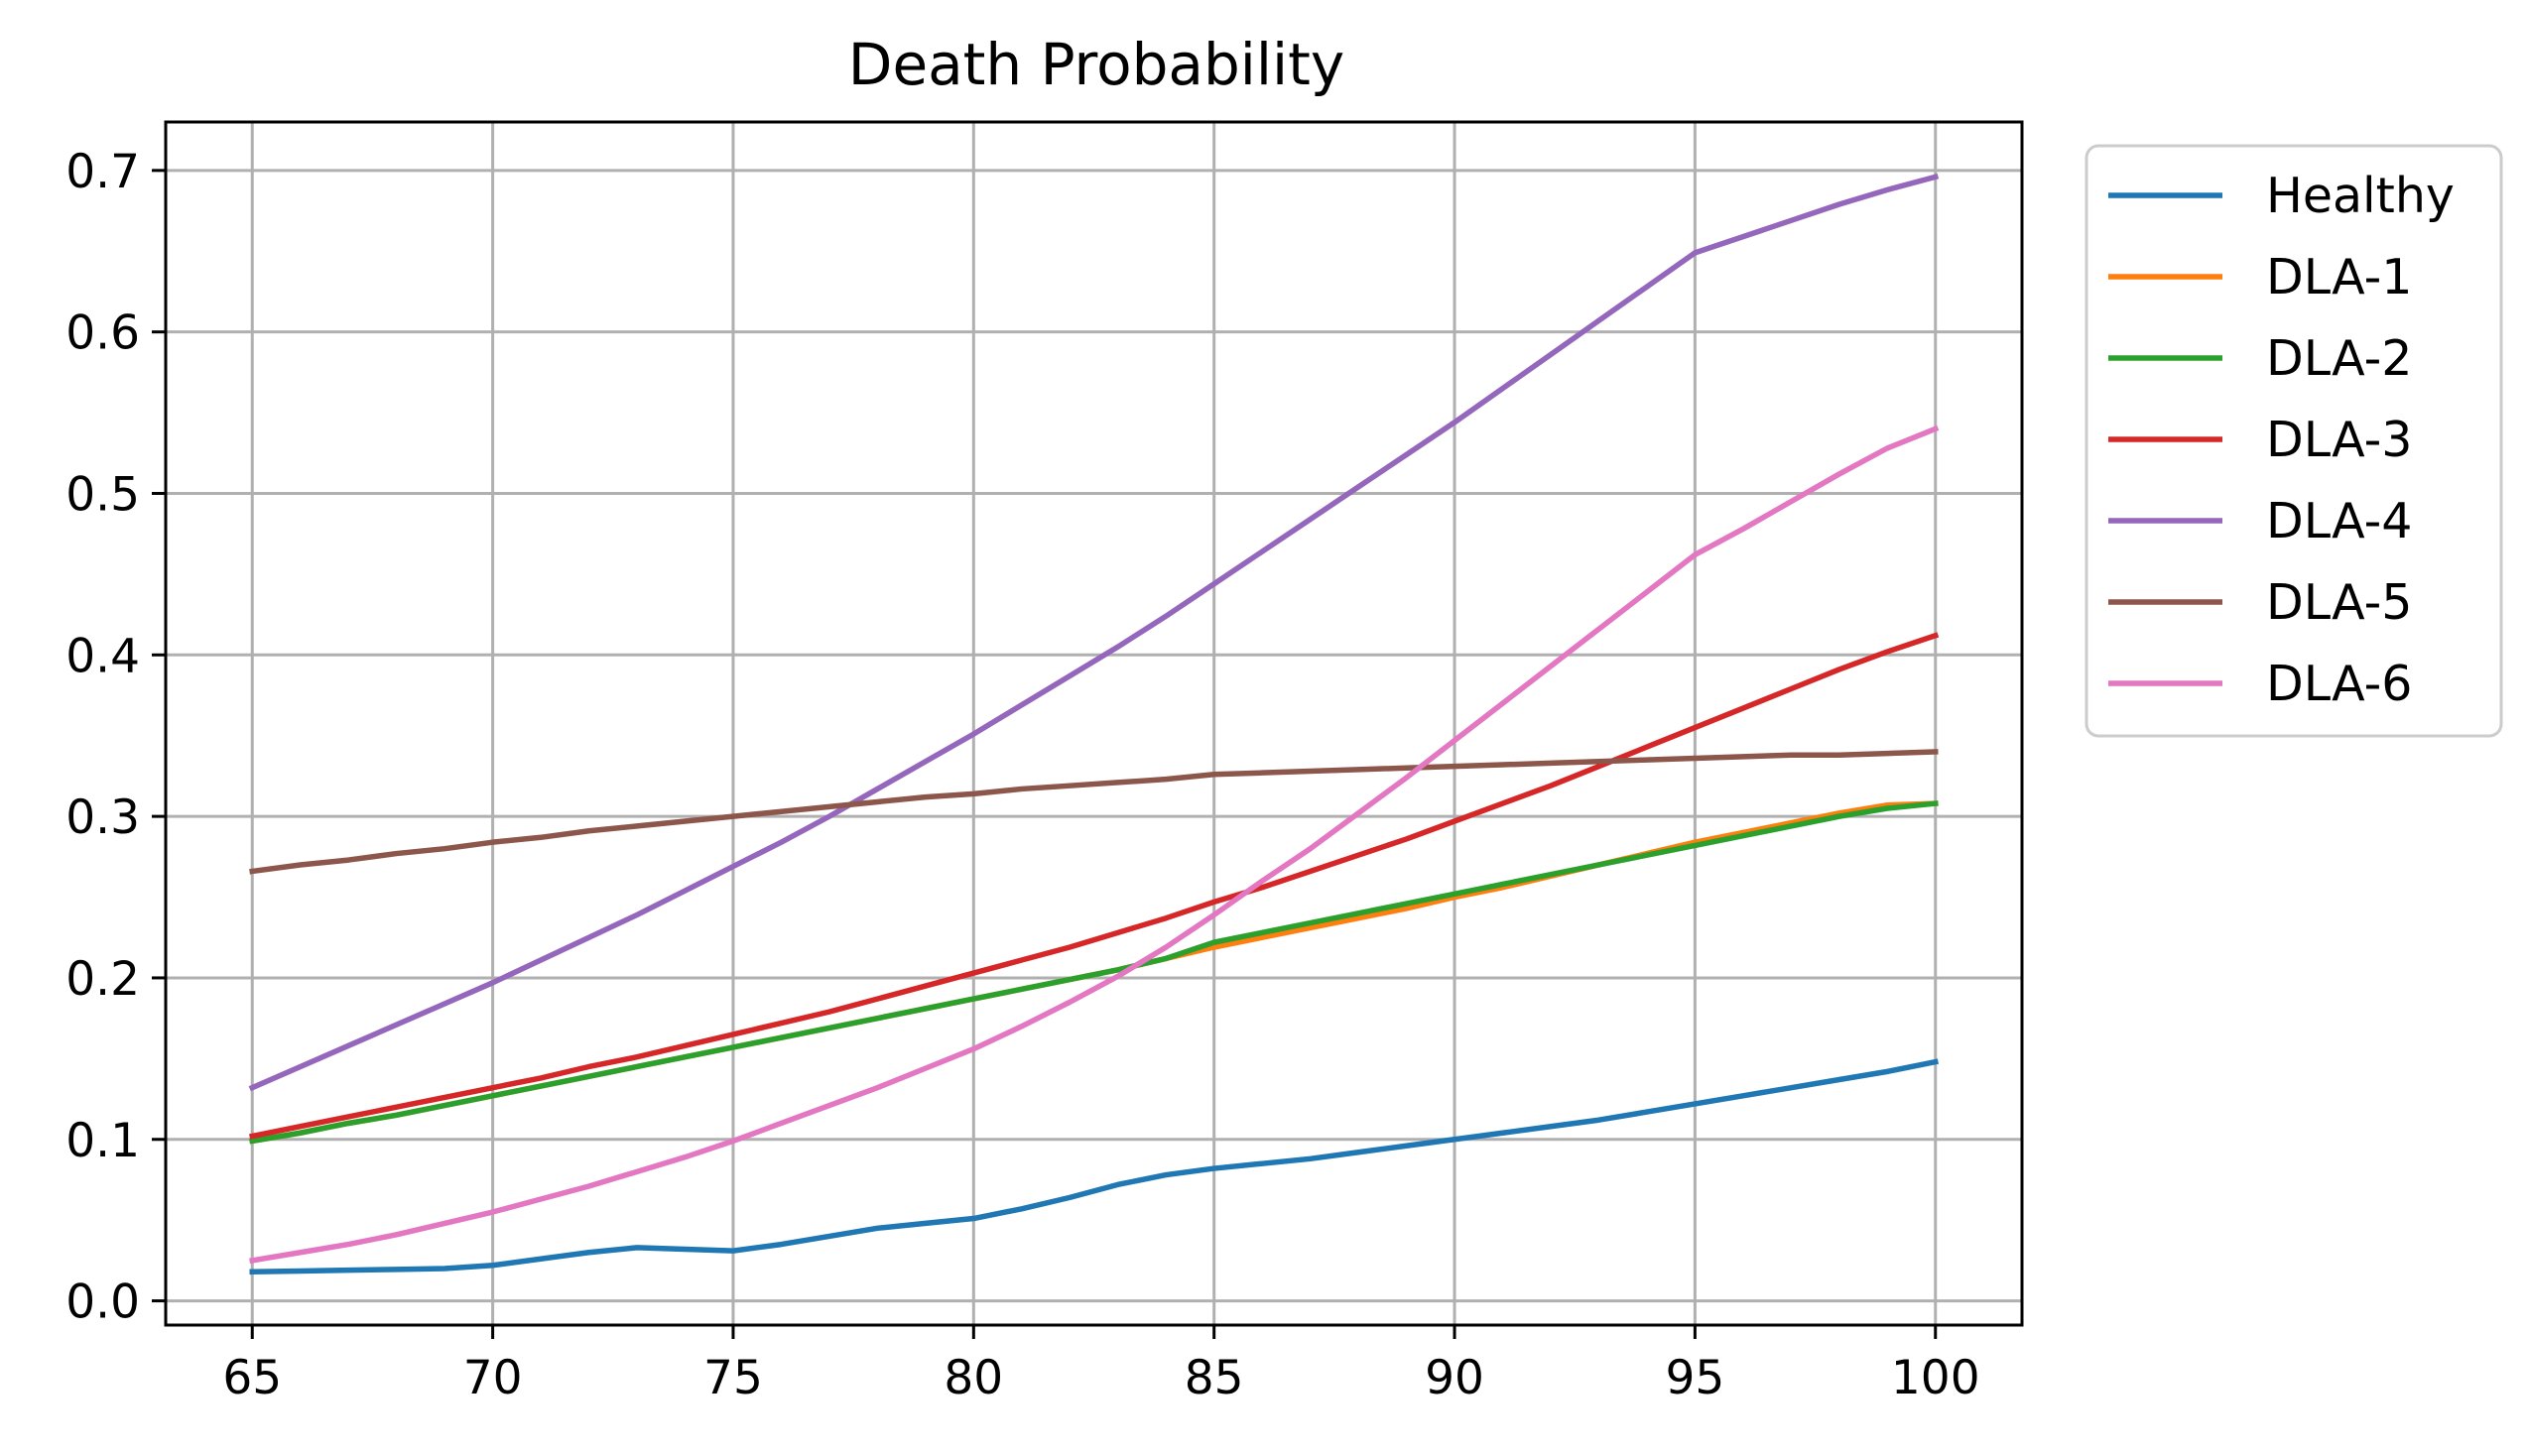 The width and height of the screenshot is (2527, 1456). I want to click on x-tick-label: 70, so click(493, 1378).